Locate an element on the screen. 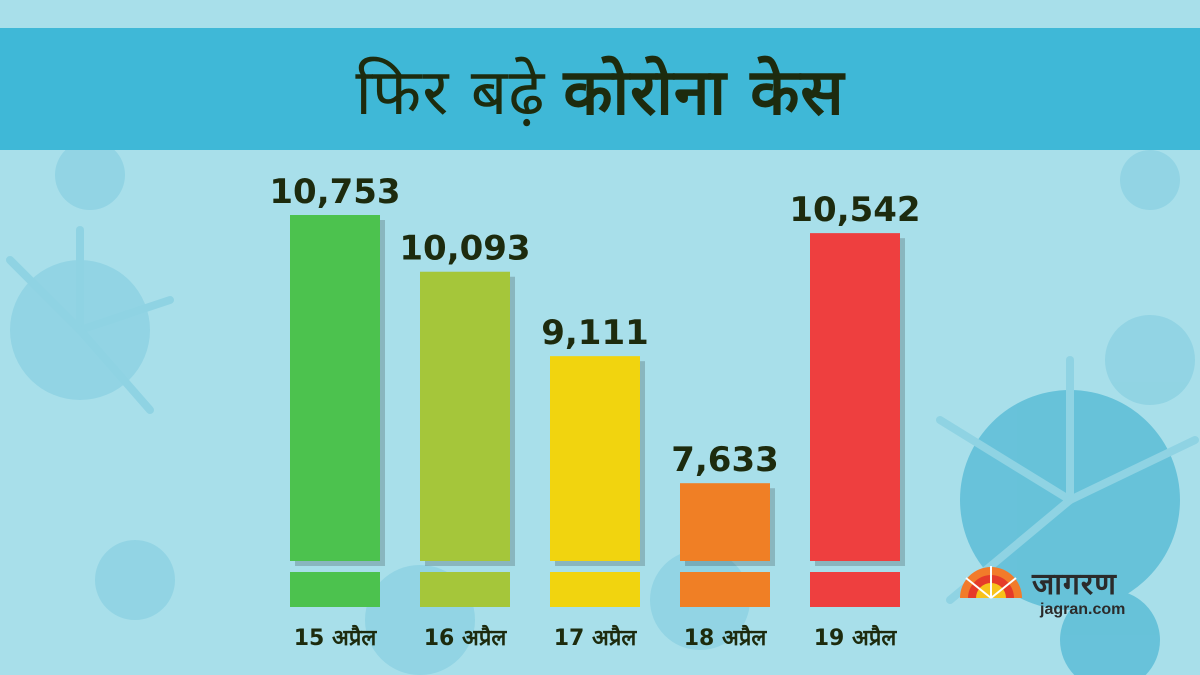 This screenshot has height=675, width=1200. title-part-2: कोरोना केस is located at coordinates (704, 92).